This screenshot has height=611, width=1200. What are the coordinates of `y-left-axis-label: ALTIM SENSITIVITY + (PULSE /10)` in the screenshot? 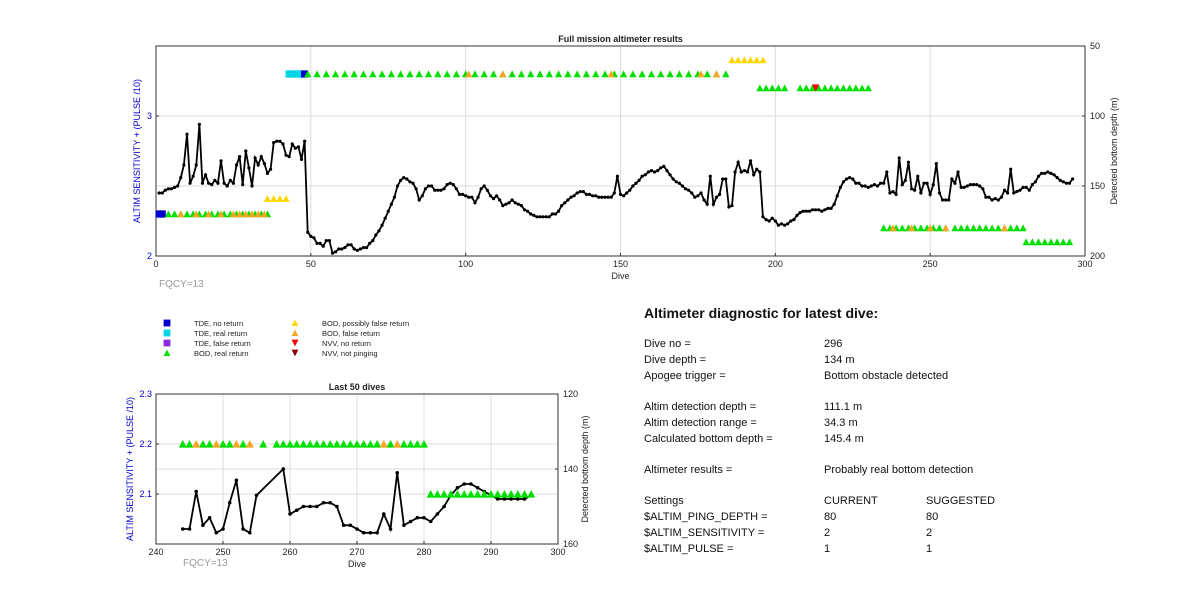 It's located at (130, 469).